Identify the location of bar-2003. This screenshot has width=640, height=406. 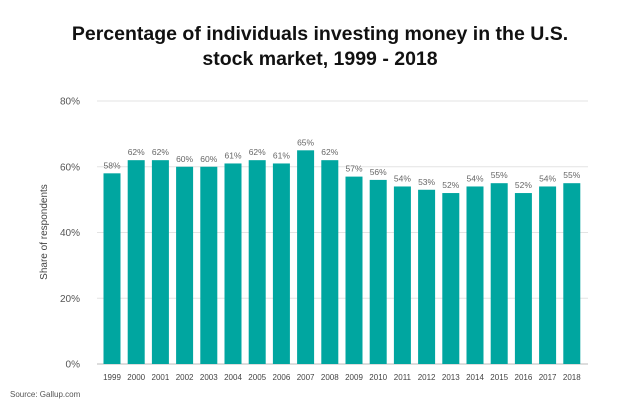
(209, 265).